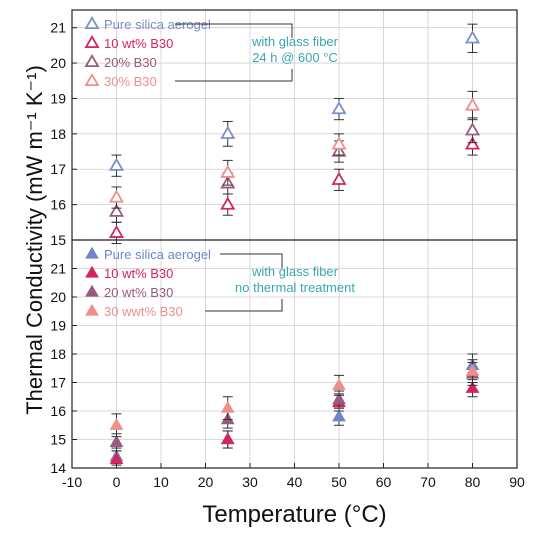 This screenshot has width=550, height=541. What do you see at coordinates (428, 482) in the screenshot?
I see `x-tick-label: 70` at bounding box center [428, 482].